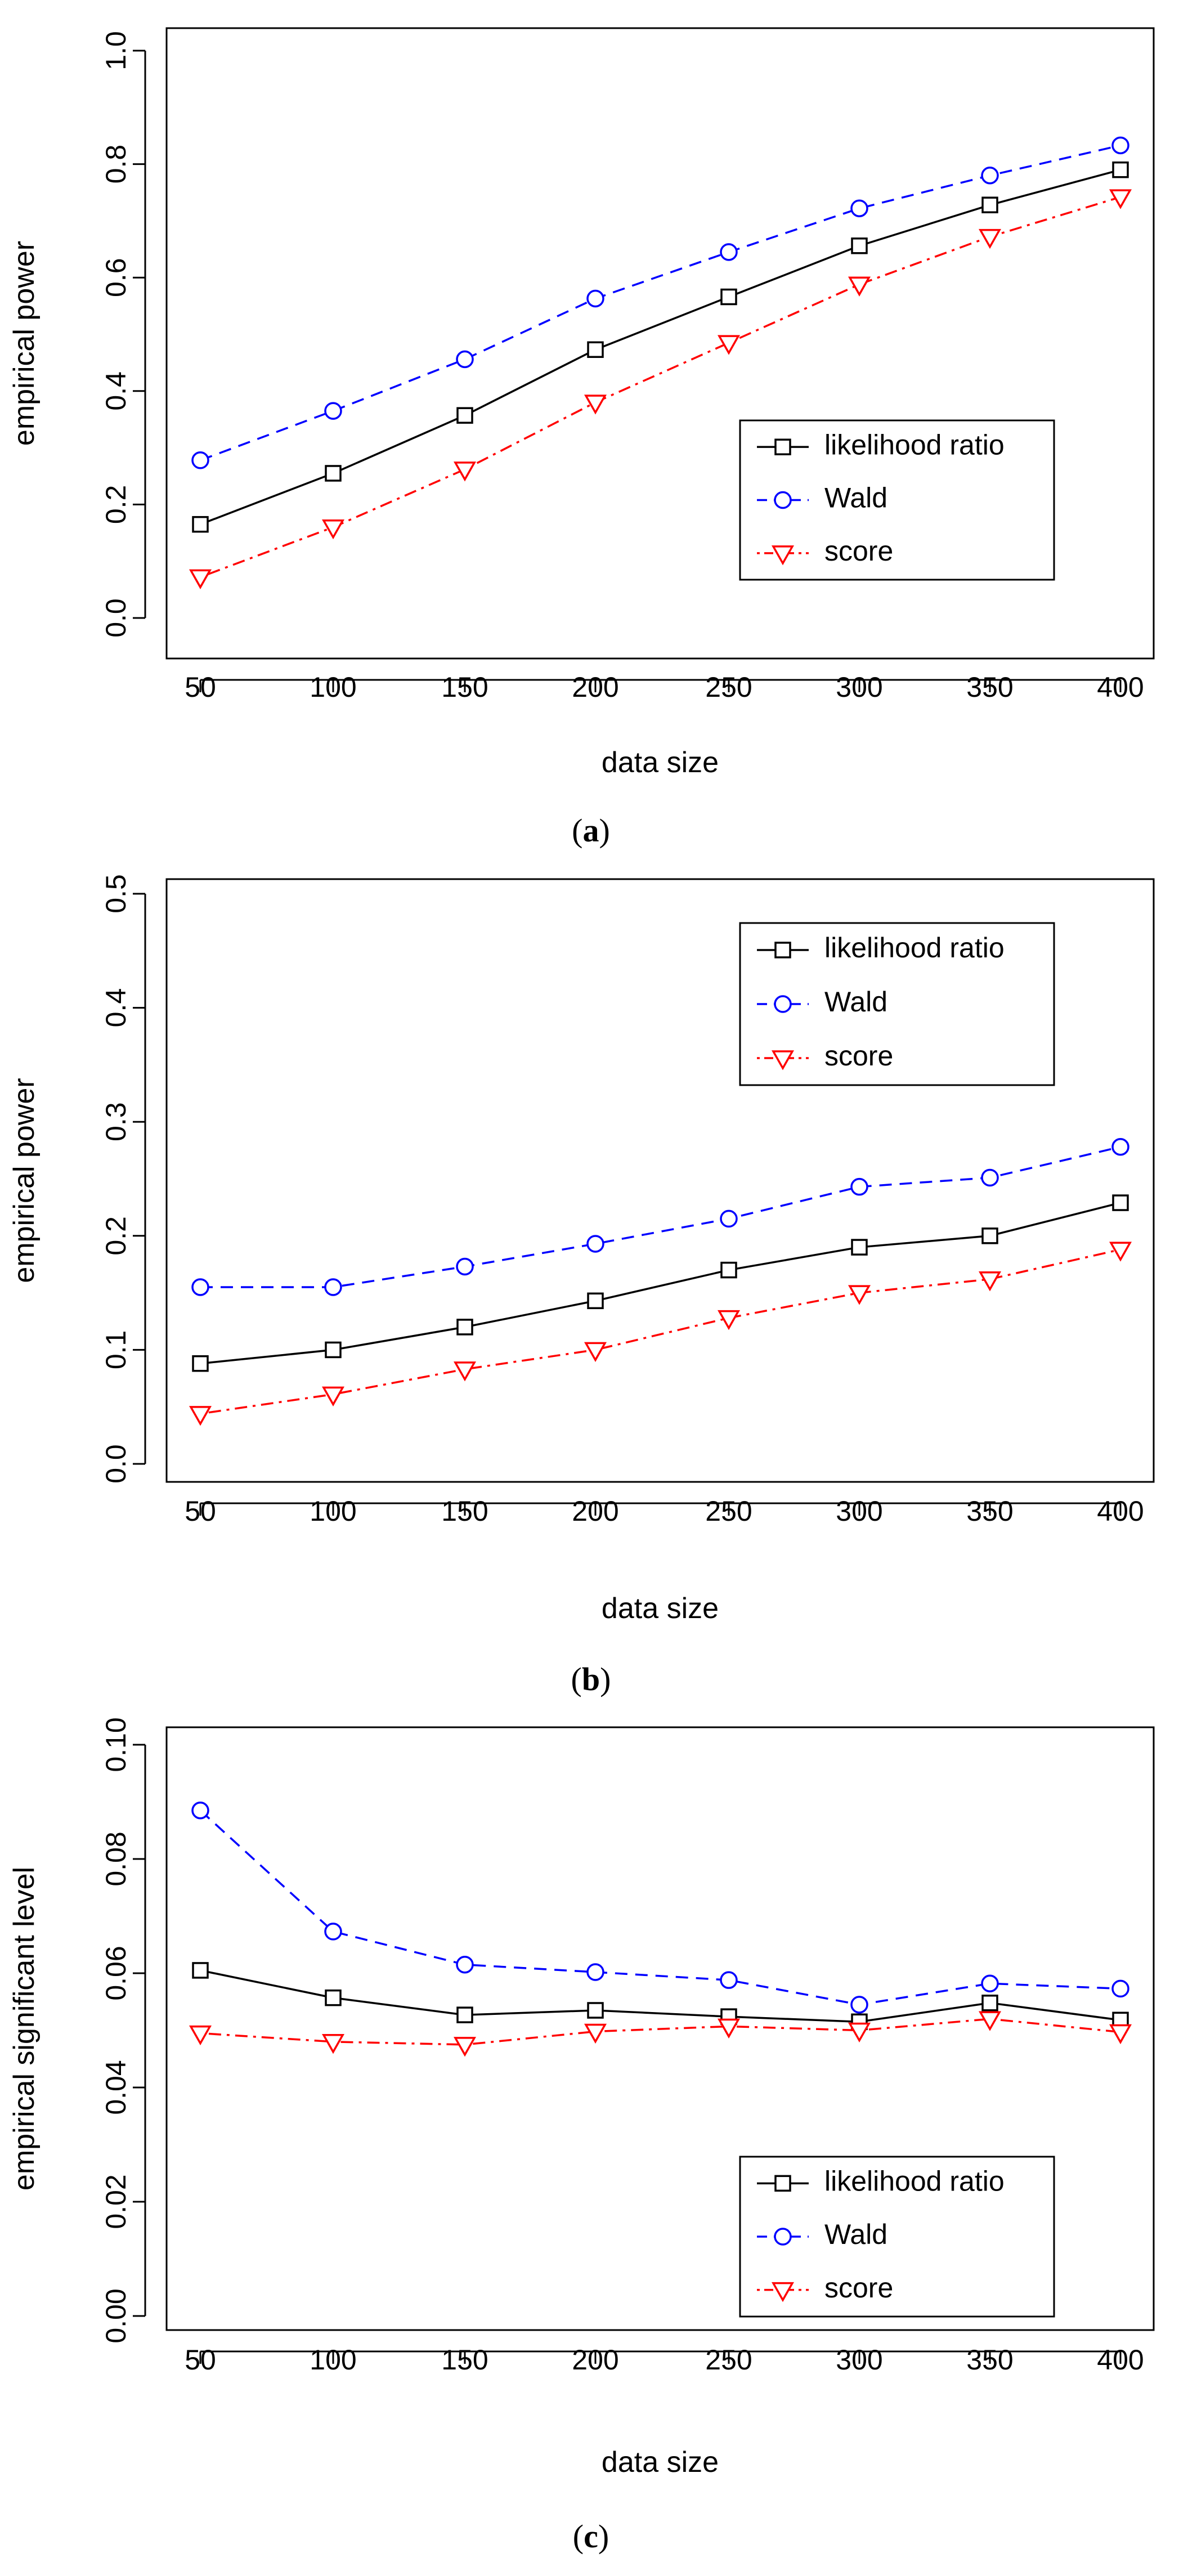  I want to click on panel-caption: (c), so click(591, 2536).